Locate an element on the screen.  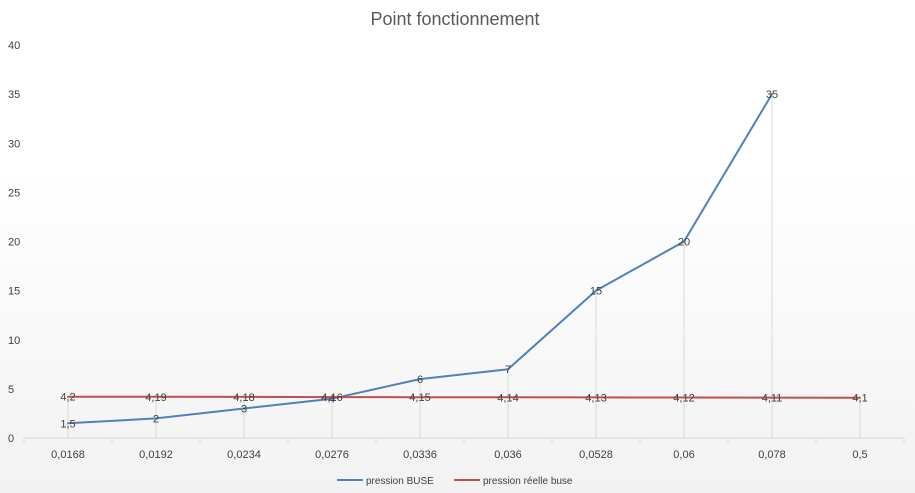
x-tick-label: 0,5 is located at coordinates (859, 455).